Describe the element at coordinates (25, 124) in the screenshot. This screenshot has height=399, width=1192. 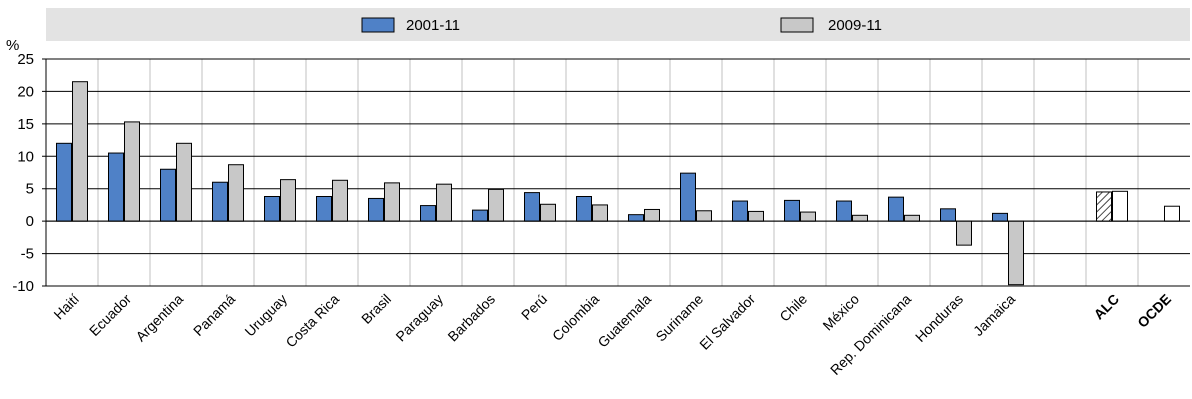
I see `y-tick-label: 15` at that location.